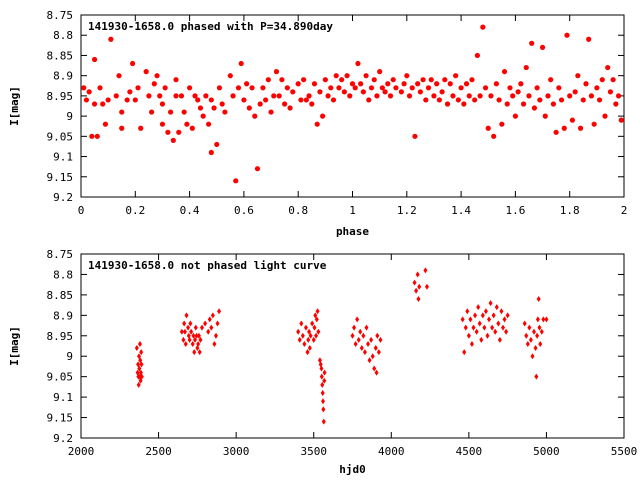  What do you see at coordinates (236, 451) in the screenshot?
I see `x-tick-label: 3000` at bounding box center [236, 451].